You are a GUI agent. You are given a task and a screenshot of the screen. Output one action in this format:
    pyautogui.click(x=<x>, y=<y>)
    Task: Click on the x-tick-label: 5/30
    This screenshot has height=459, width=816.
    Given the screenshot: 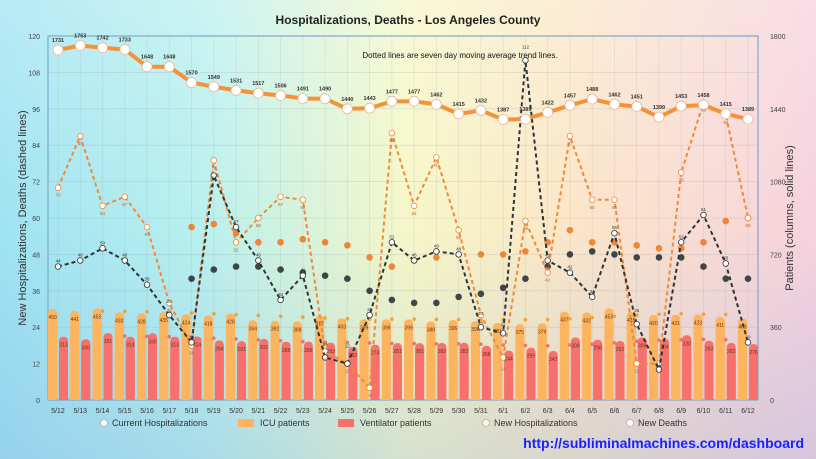 What is the action you would take?
    pyautogui.click(x=459, y=411)
    